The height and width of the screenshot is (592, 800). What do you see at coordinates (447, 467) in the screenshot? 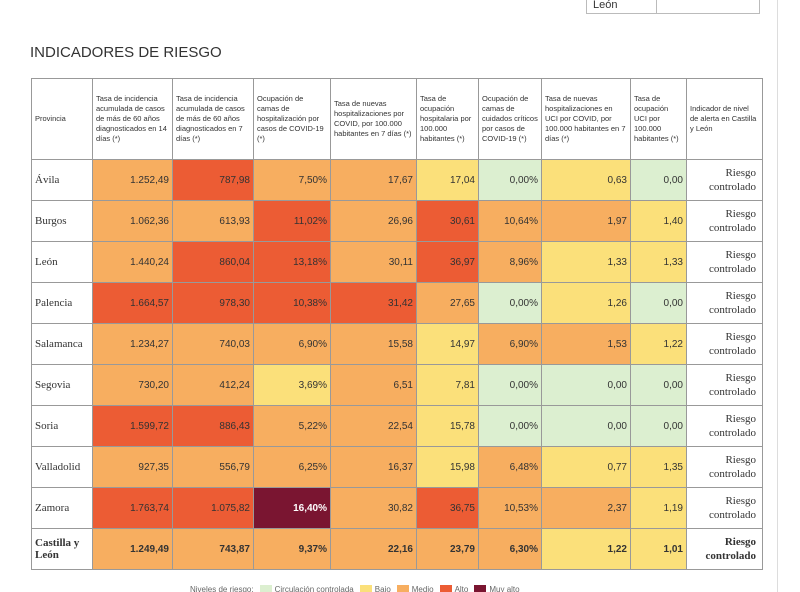
I see `value-cell: 15,98` at bounding box center [447, 467].